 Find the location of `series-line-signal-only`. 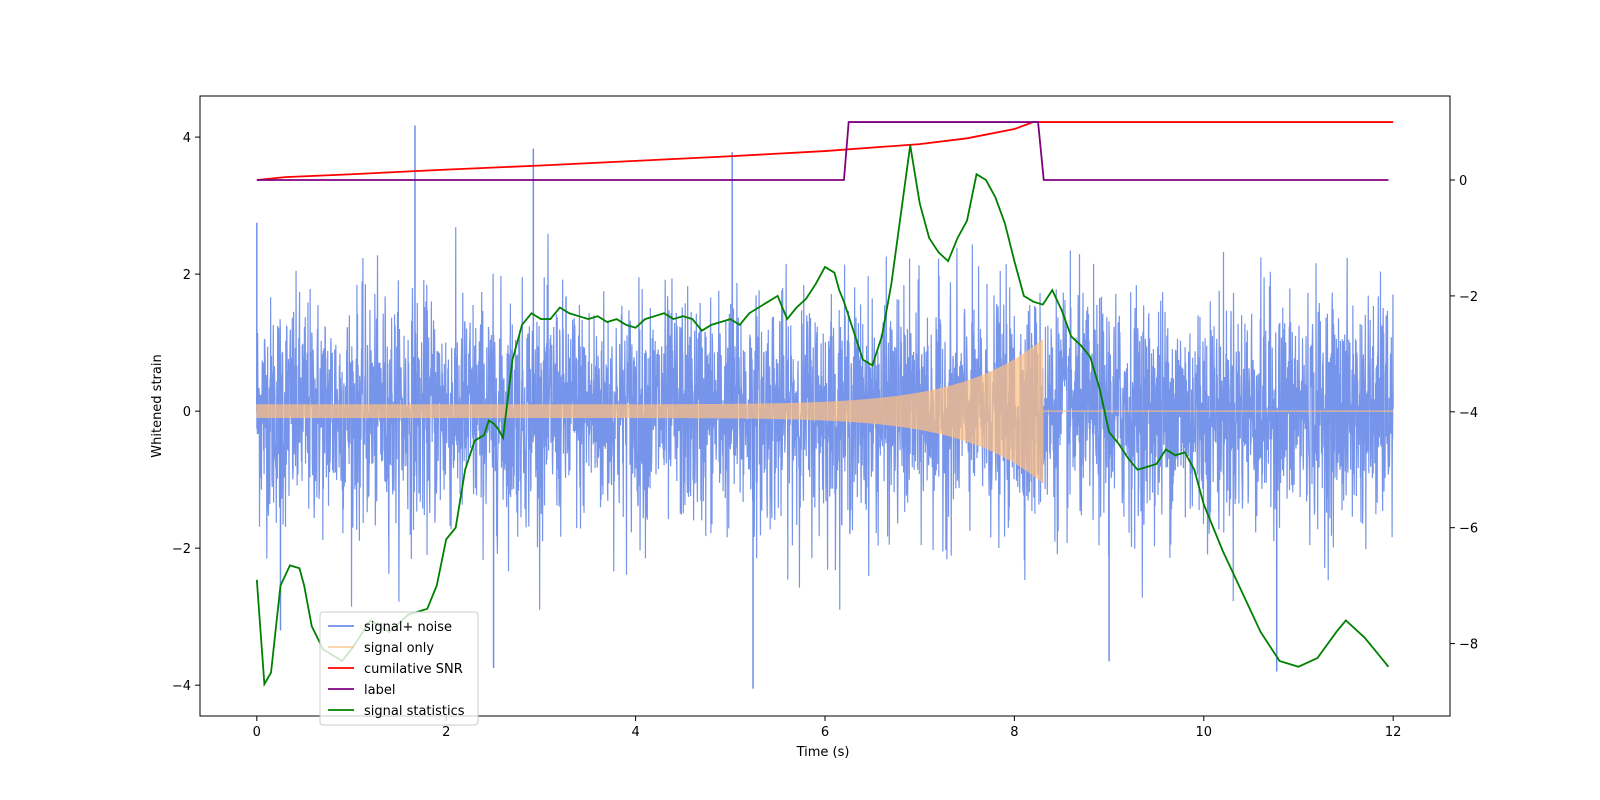

series-line-signal-only is located at coordinates (825, 411).